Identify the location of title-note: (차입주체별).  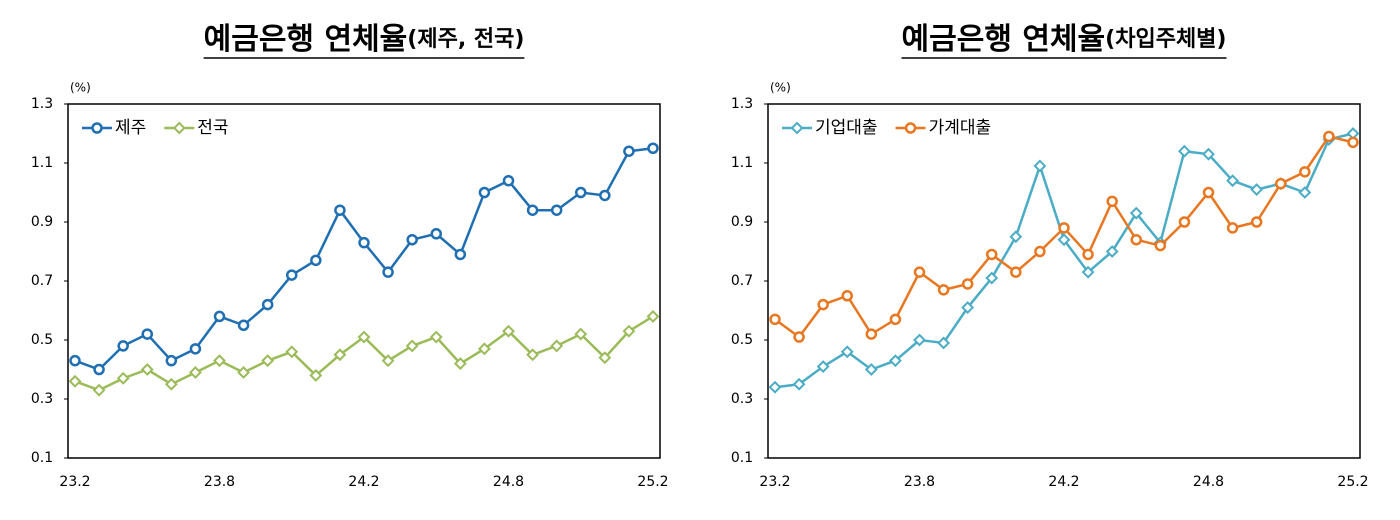
(1165, 39).